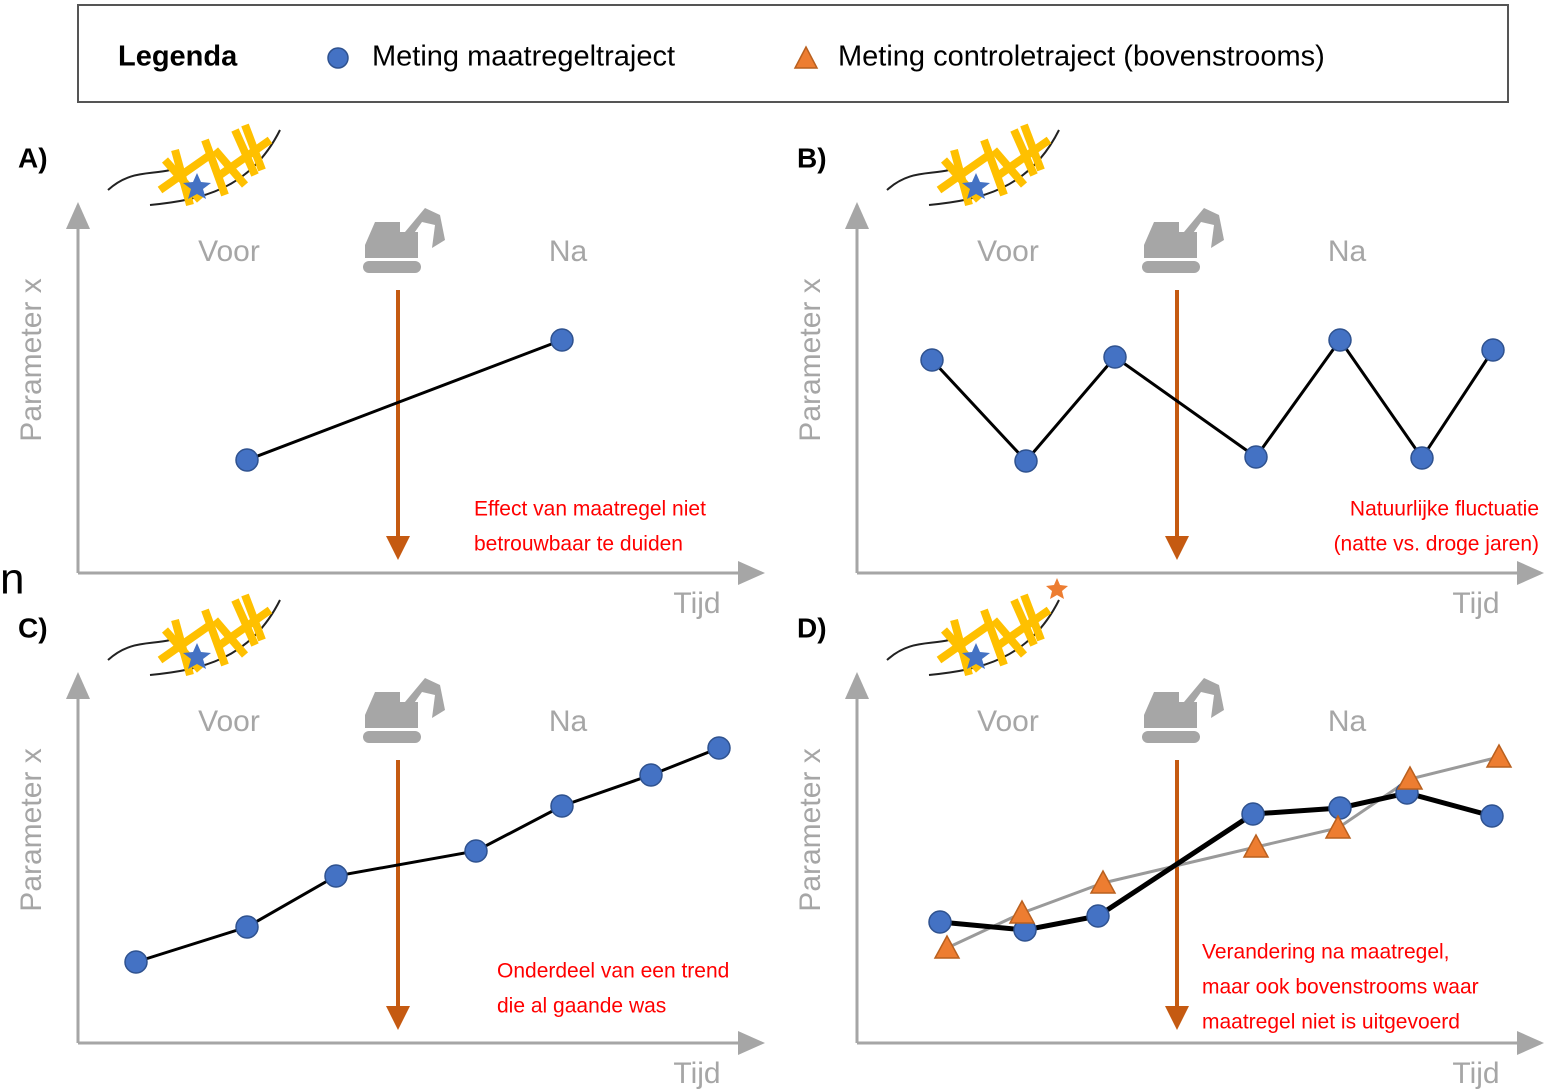 This screenshot has width=1564, height=1091. I want to click on annotation: Verandering na maatregel,, so click(1326, 952).